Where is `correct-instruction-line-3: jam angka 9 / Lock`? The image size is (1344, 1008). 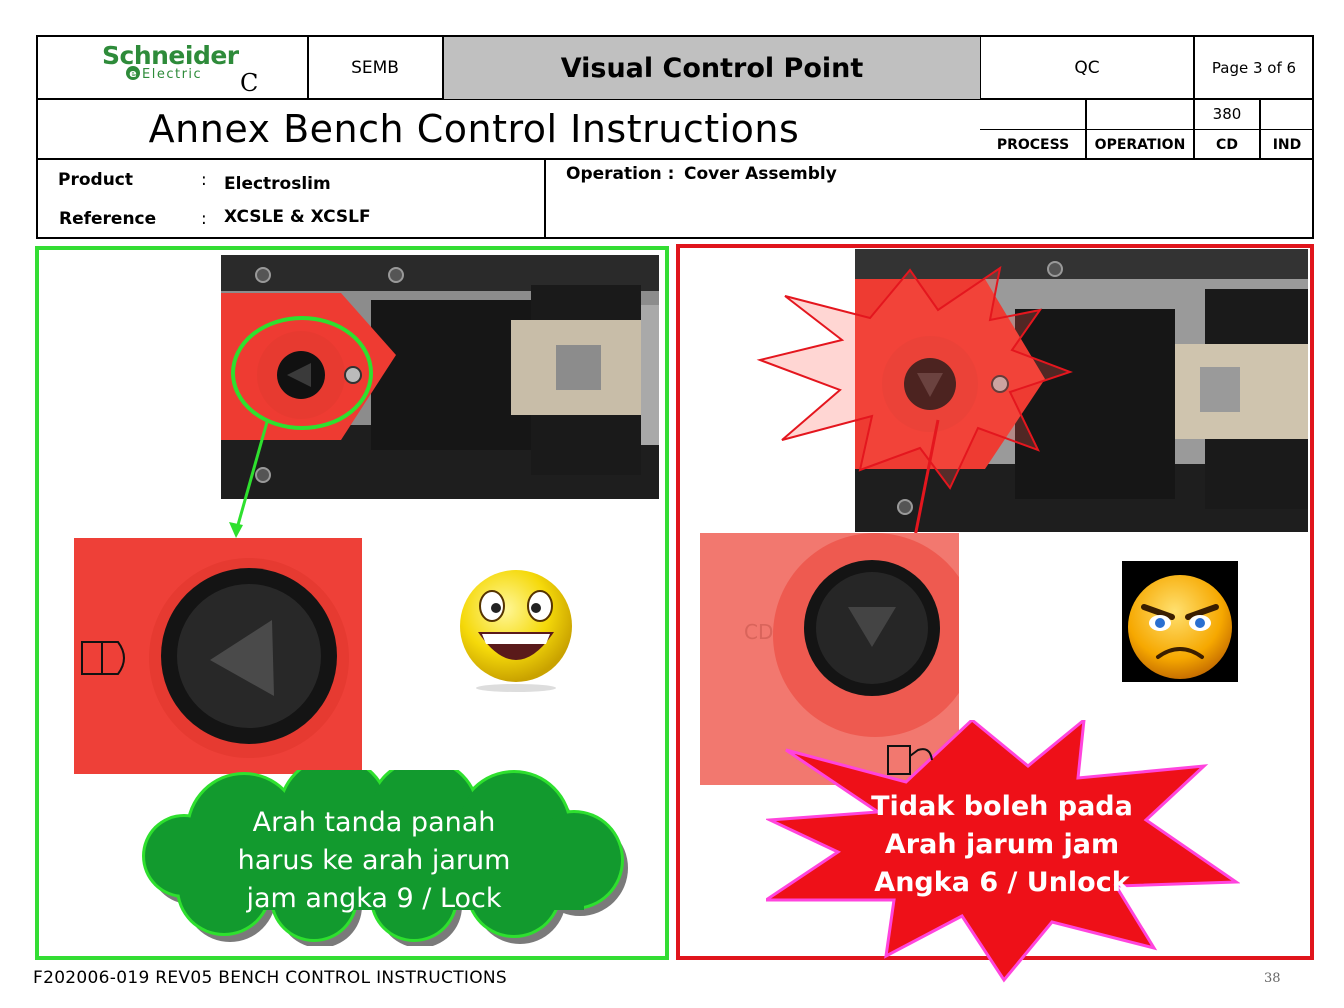
correct-instruction-line-3: jam angka 9 / Lock is located at coordinates (374, 898).